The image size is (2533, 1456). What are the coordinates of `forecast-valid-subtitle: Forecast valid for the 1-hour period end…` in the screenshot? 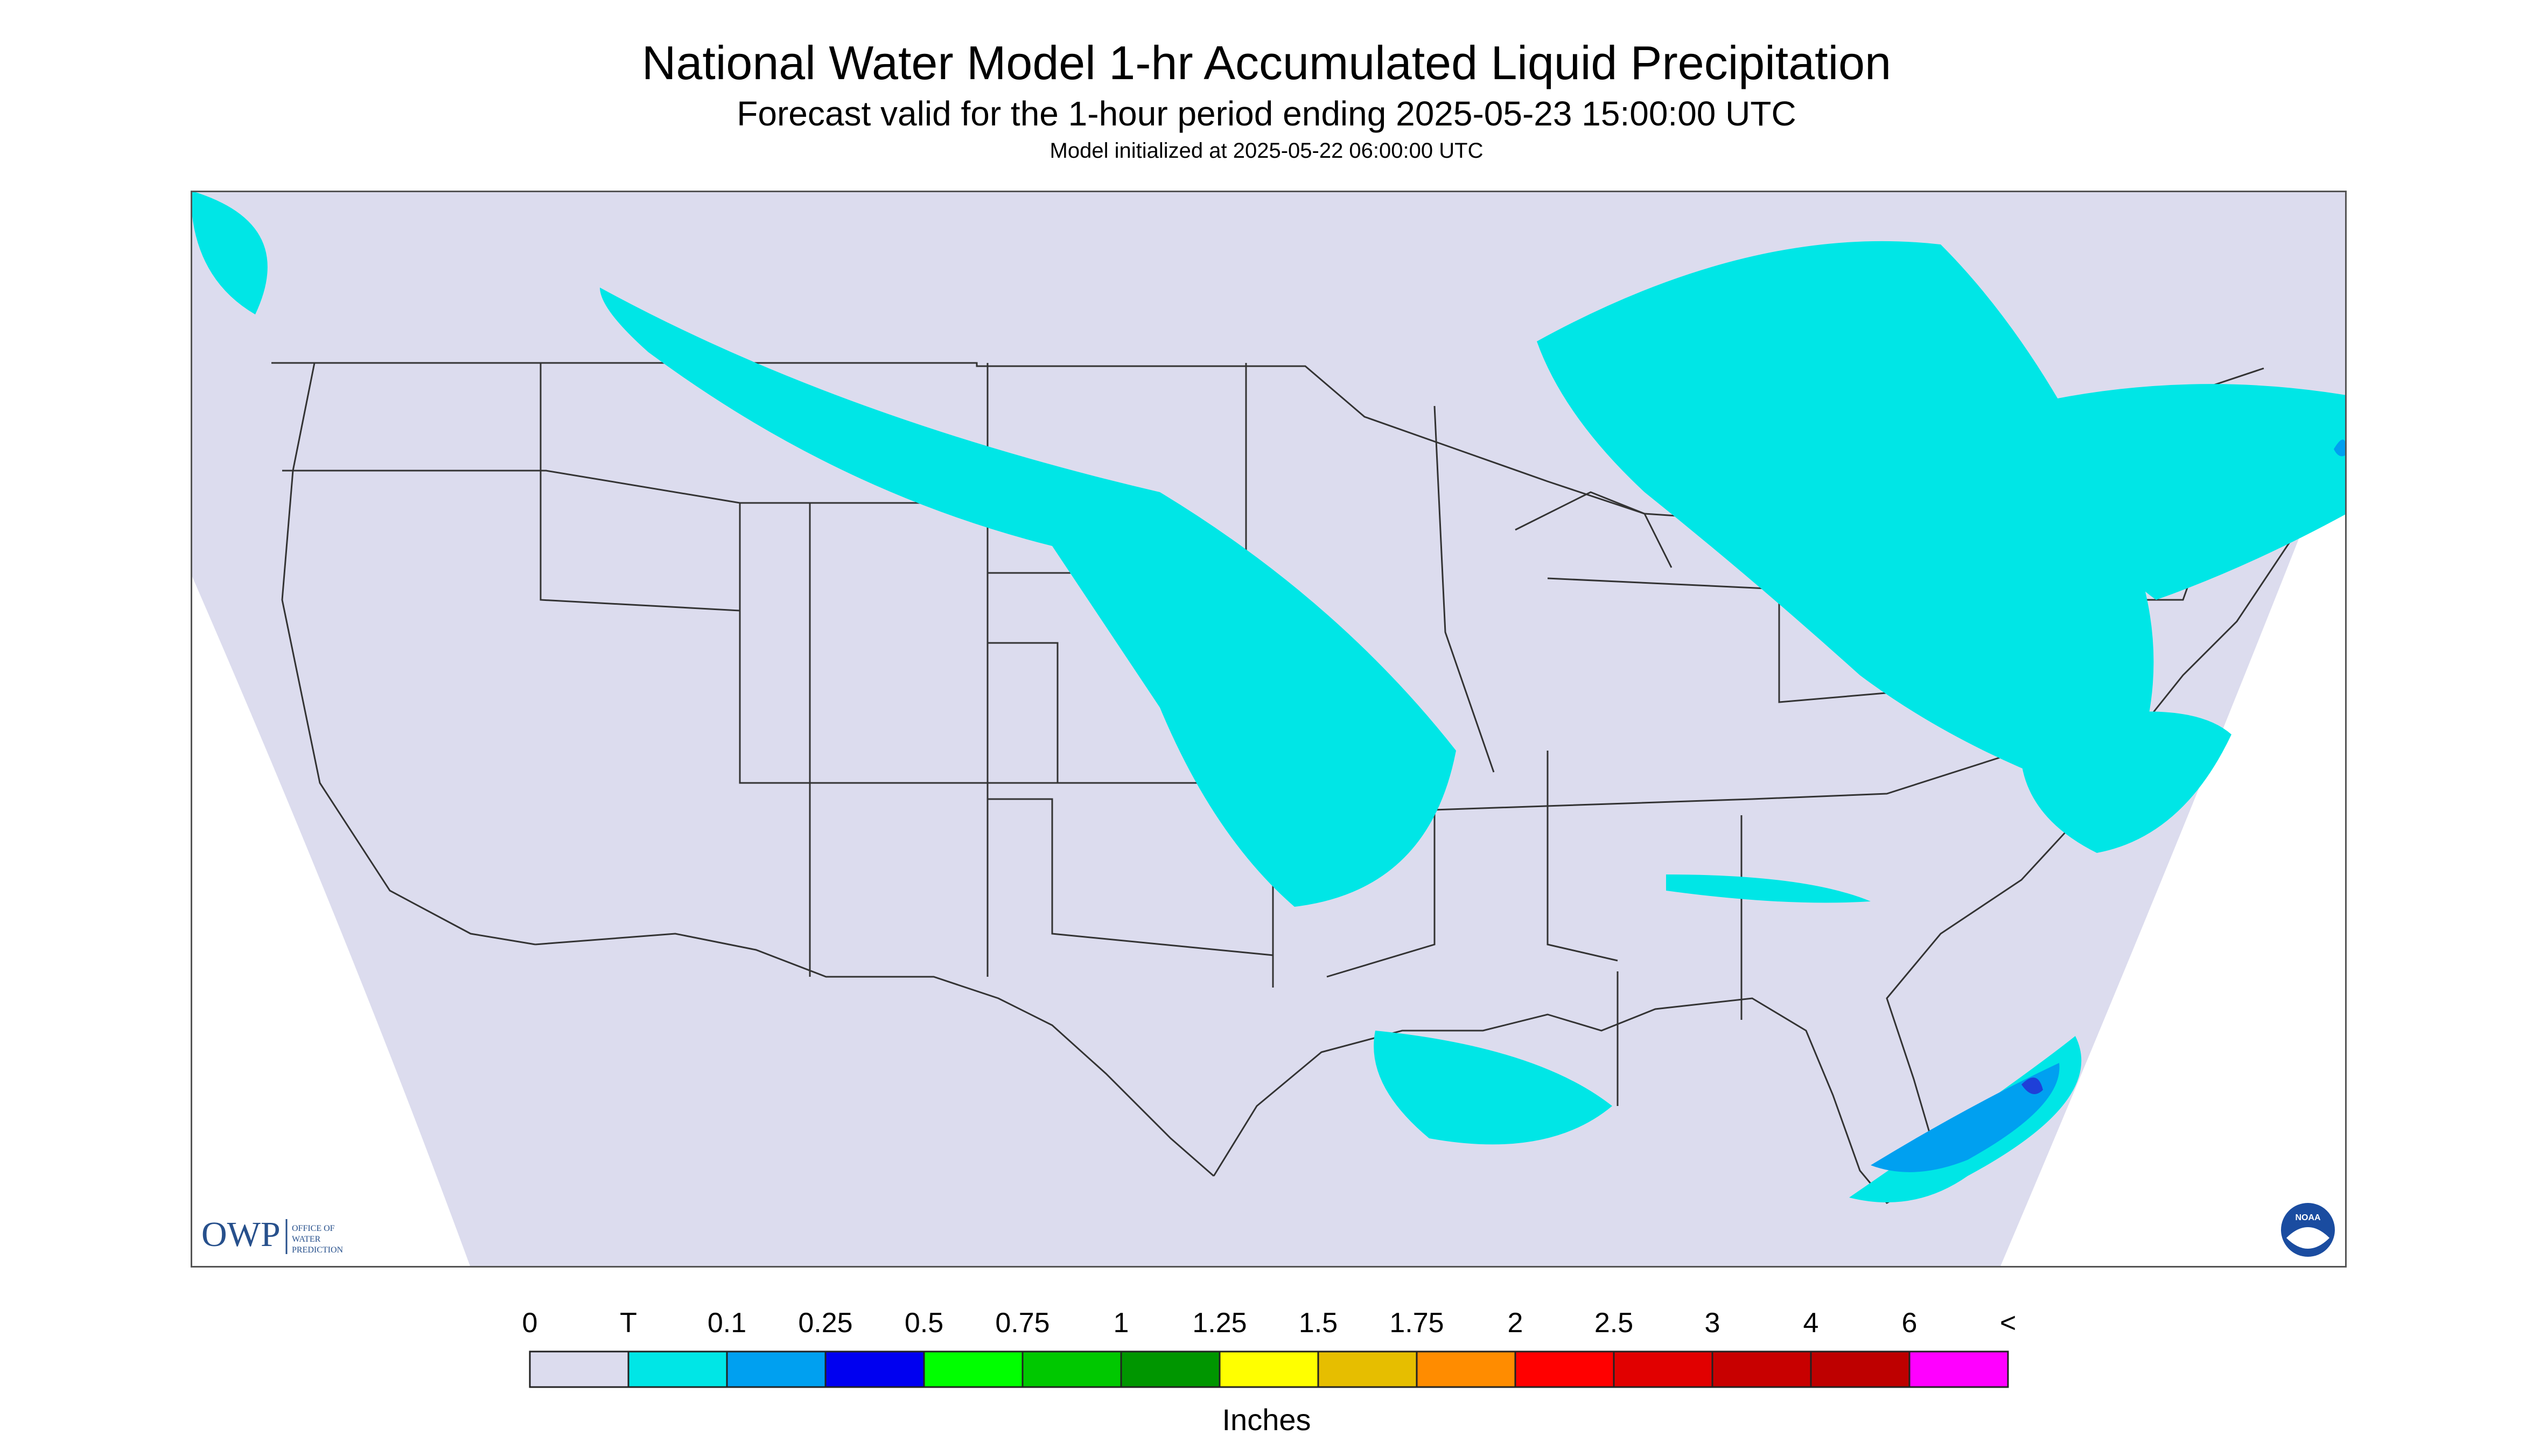 It's located at (1266, 113).